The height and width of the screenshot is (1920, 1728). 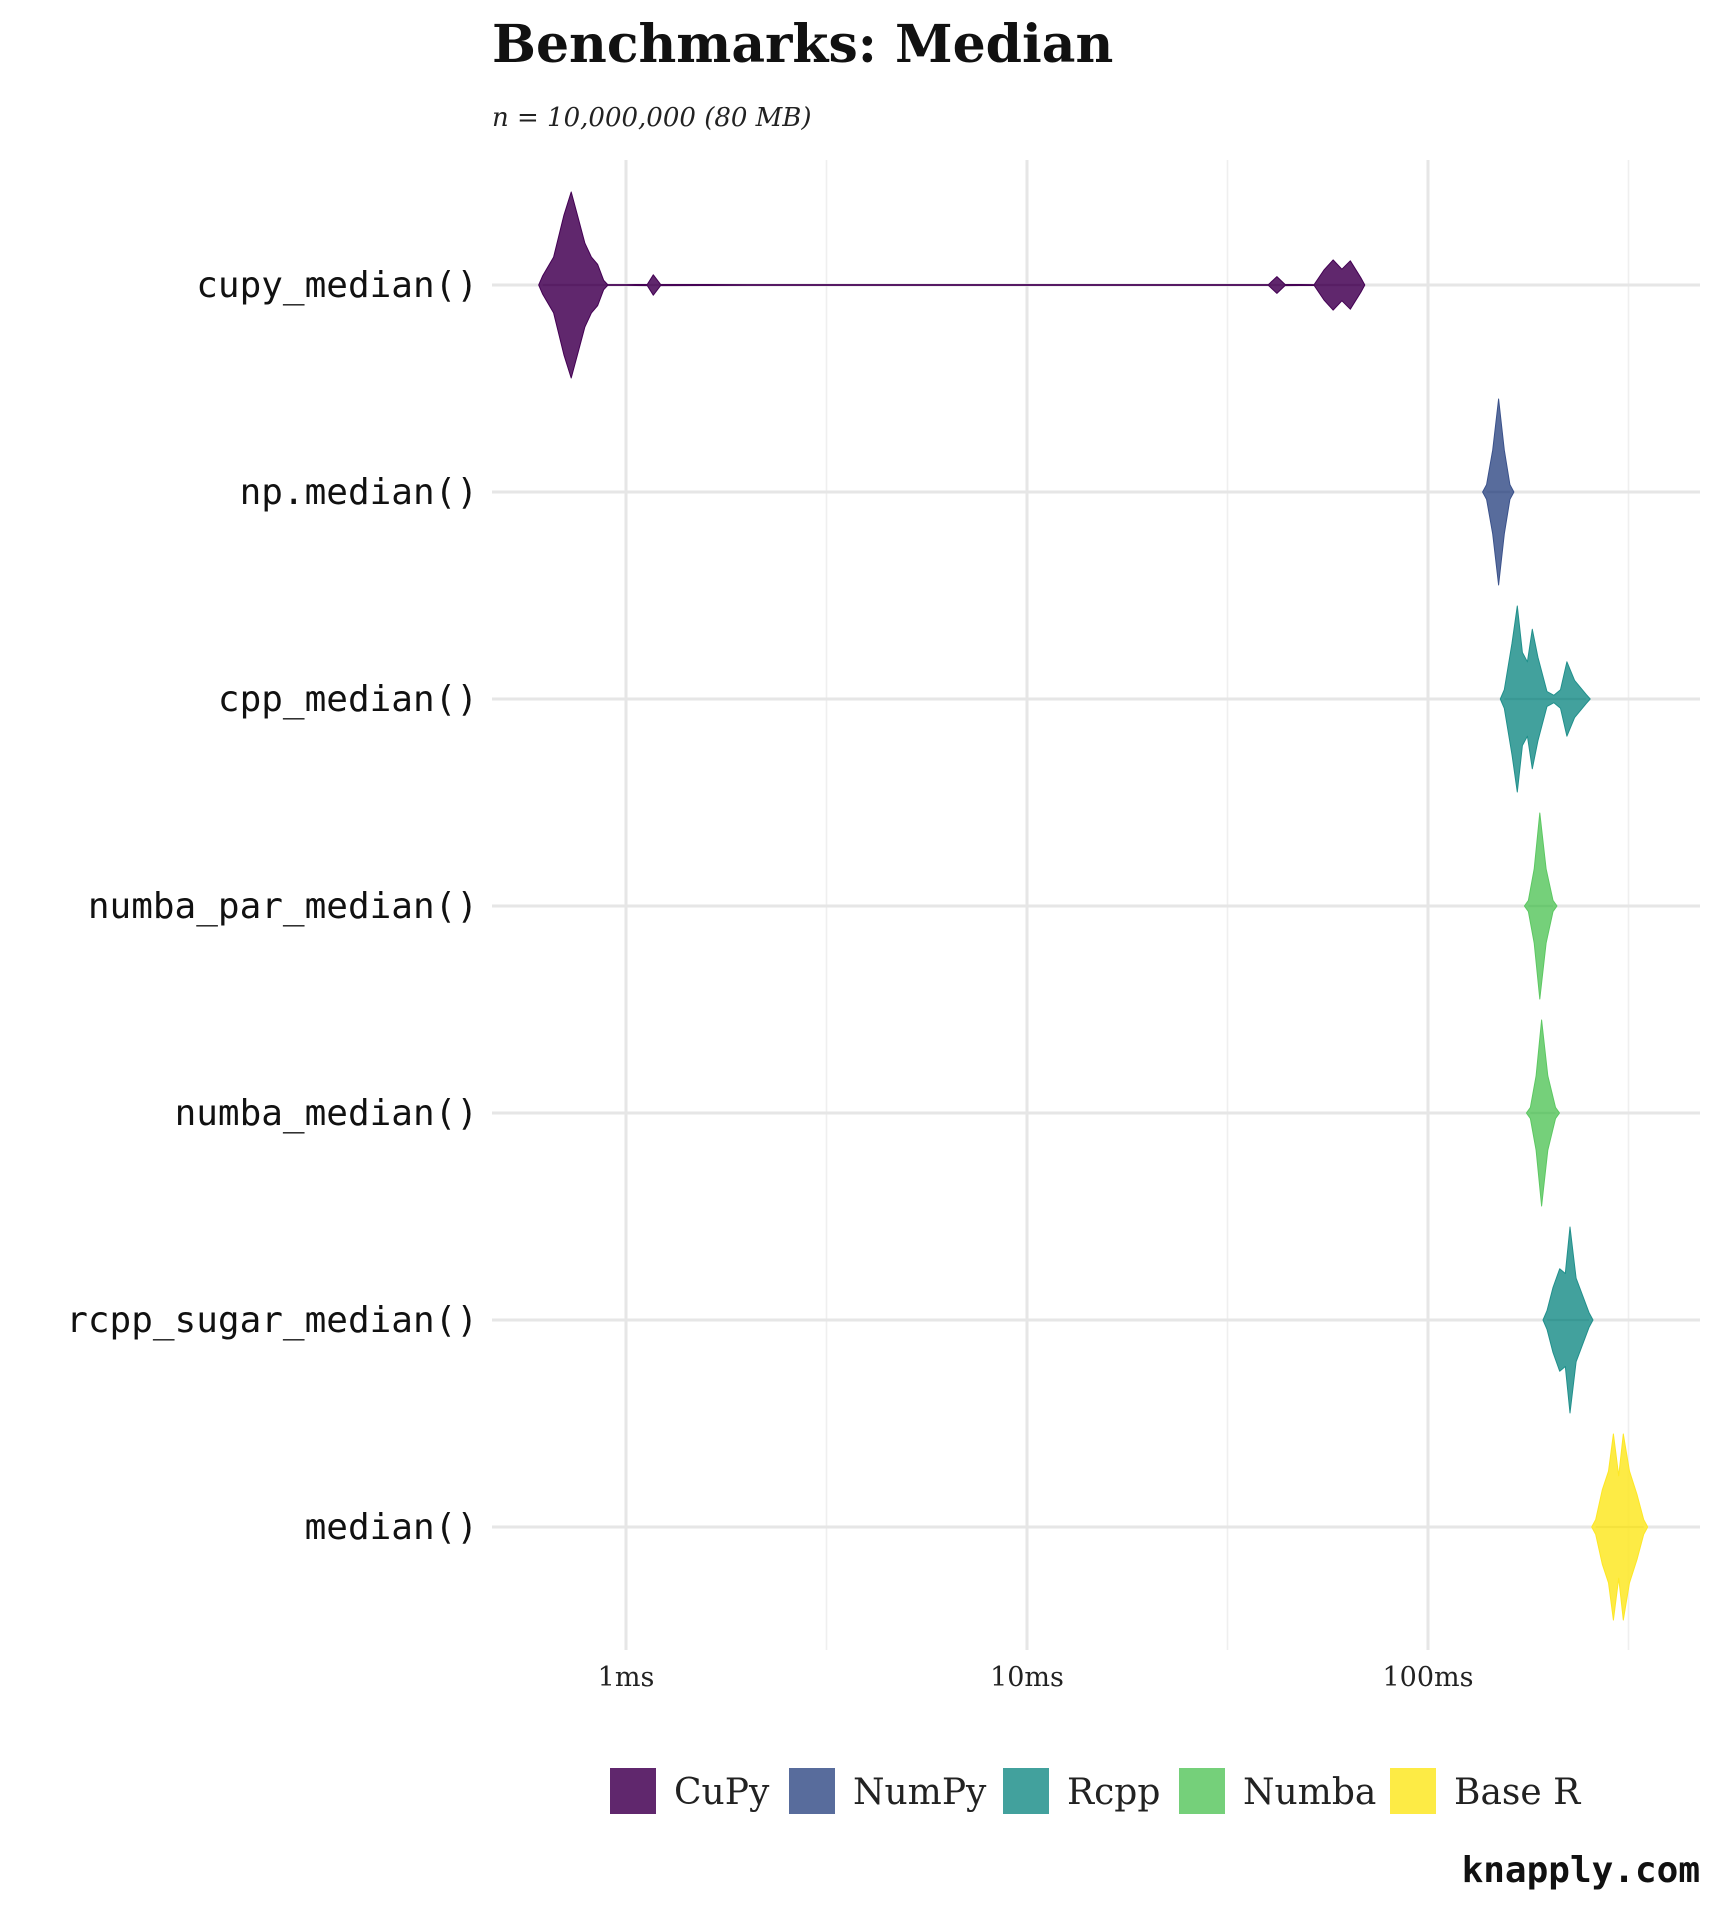 I want to click on caption: knapply.com, so click(x=1581, y=1870).